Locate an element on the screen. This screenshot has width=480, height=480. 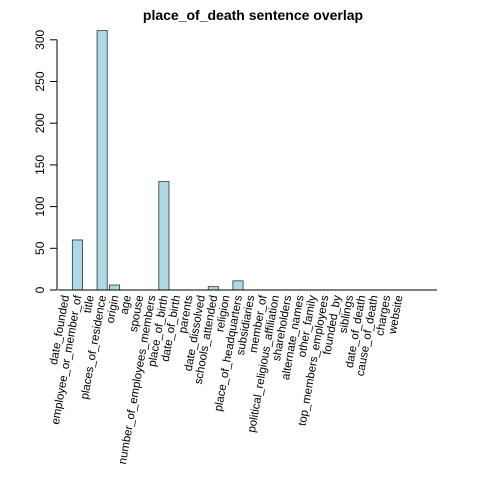
bar-schools-attended is located at coordinates (213, 288).